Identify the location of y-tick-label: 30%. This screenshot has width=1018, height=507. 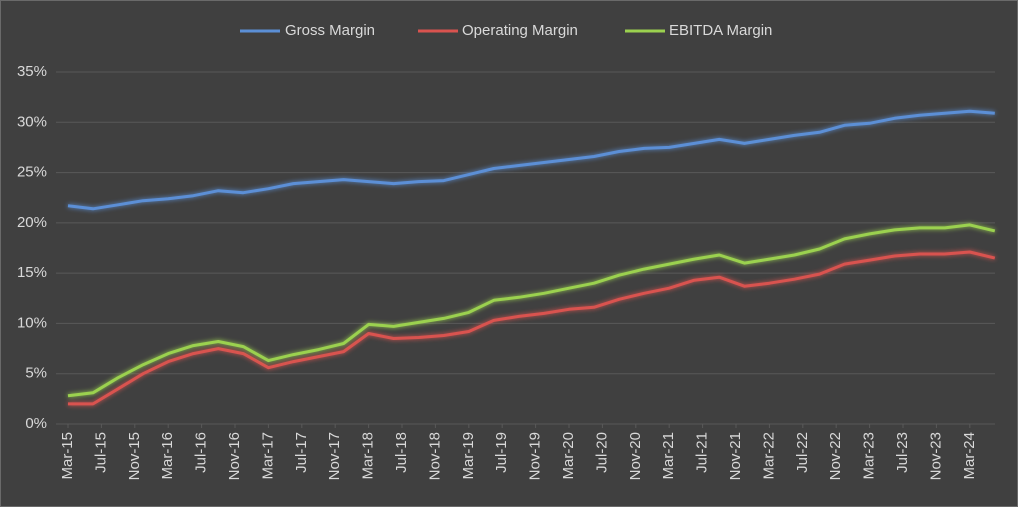
(32, 121).